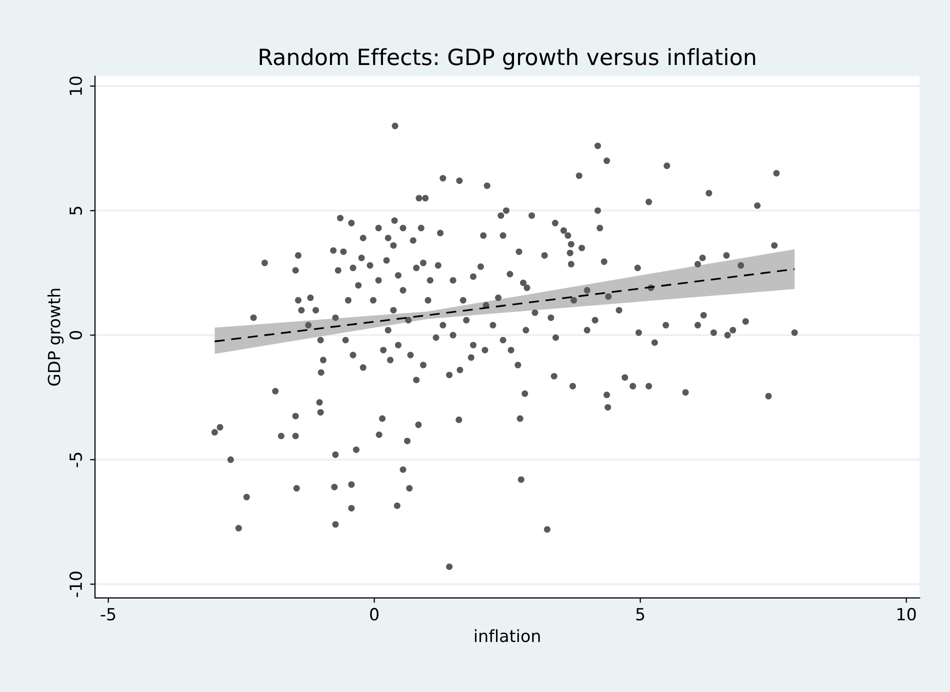  Describe the element at coordinates (507, 635) in the screenshot. I see `x-axis-title: inflation` at that location.